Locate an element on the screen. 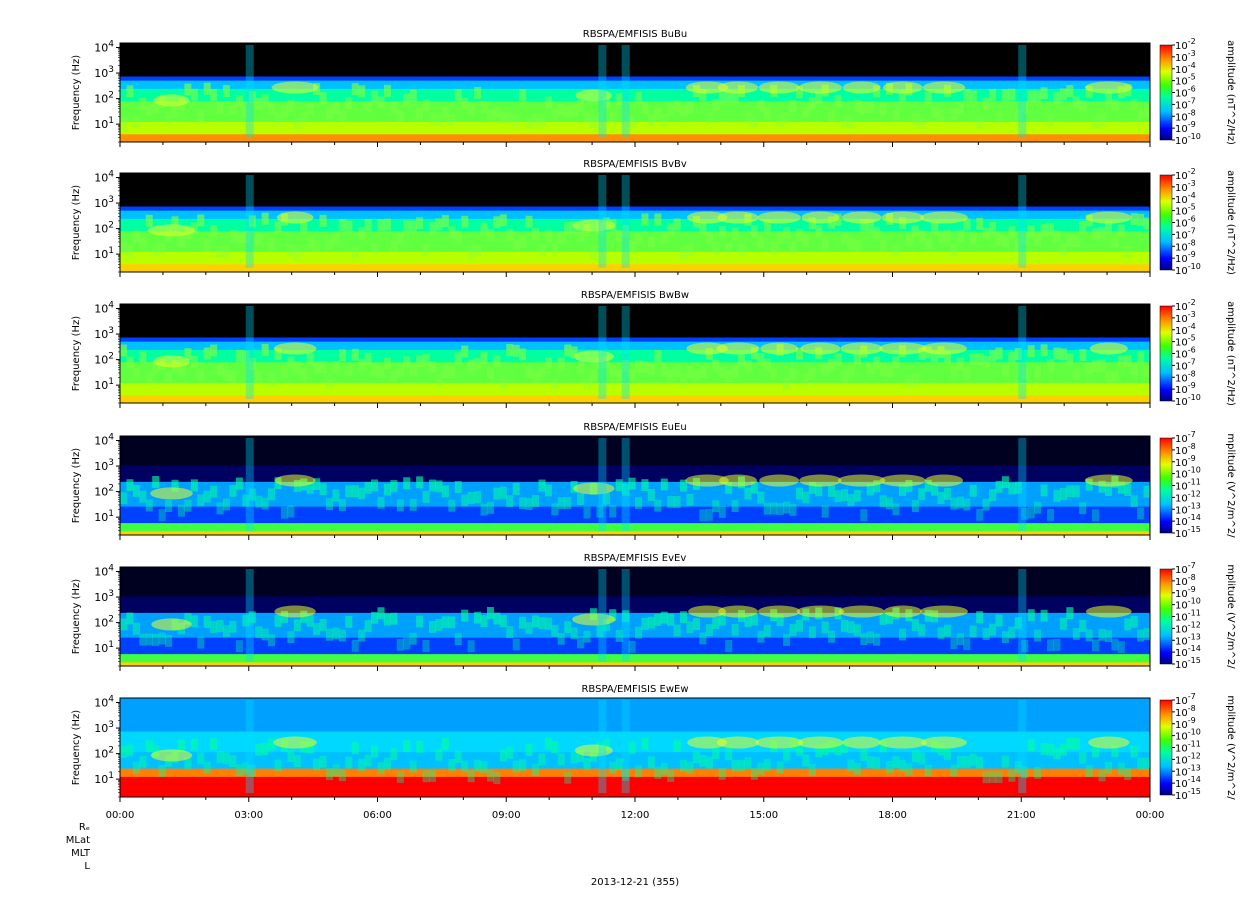 This screenshot has height=899, width=1248. time-axis-tick-label: 21:00 is located at coordinates (1021, 815).